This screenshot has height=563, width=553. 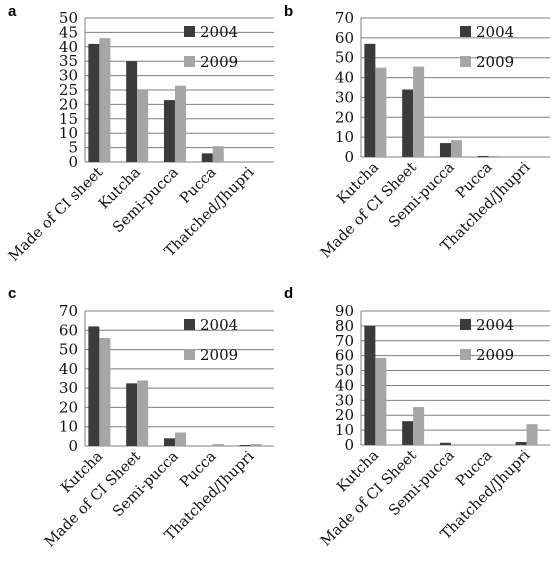 I want to click on panel-label: b, so click(x=288, y=11).